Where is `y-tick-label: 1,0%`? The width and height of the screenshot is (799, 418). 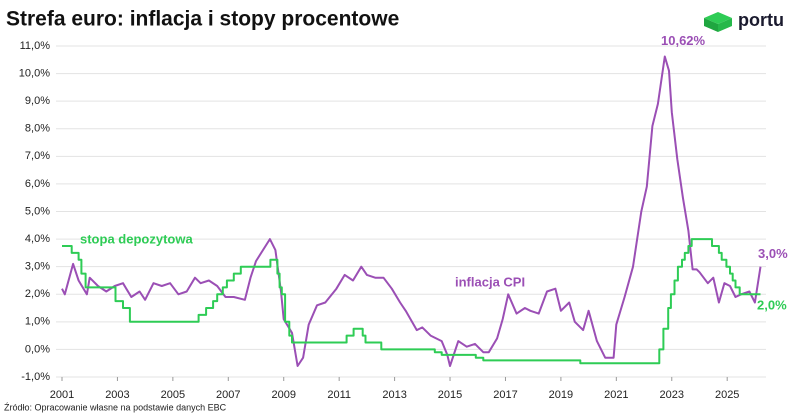 y-tick-label: 1,0% is located at coordinates (37, 322).